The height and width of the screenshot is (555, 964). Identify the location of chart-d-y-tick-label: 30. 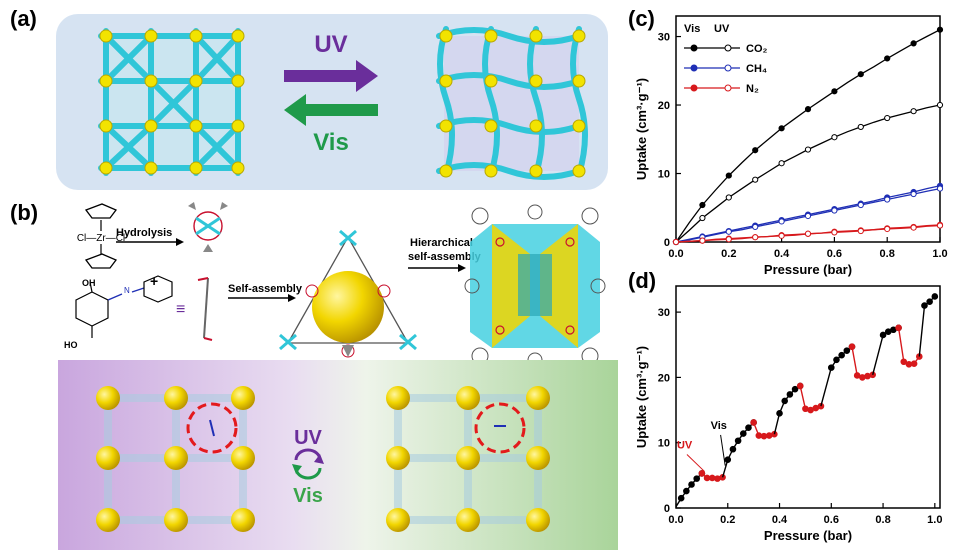
(664, 313).